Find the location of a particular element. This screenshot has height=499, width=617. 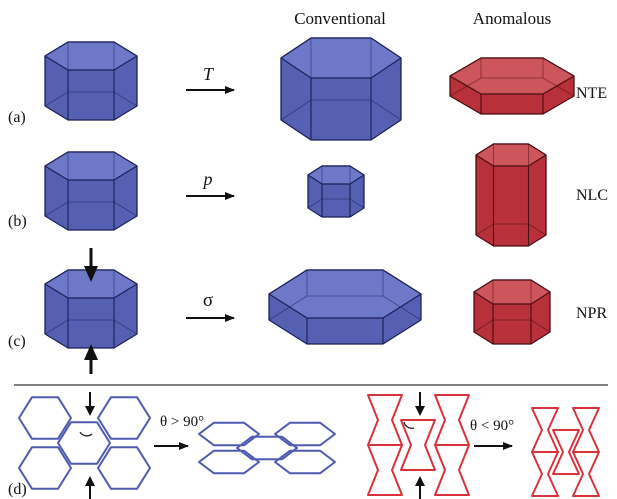

angle-label-anomalous: θ < 90° is located at coordinates (492, 426).